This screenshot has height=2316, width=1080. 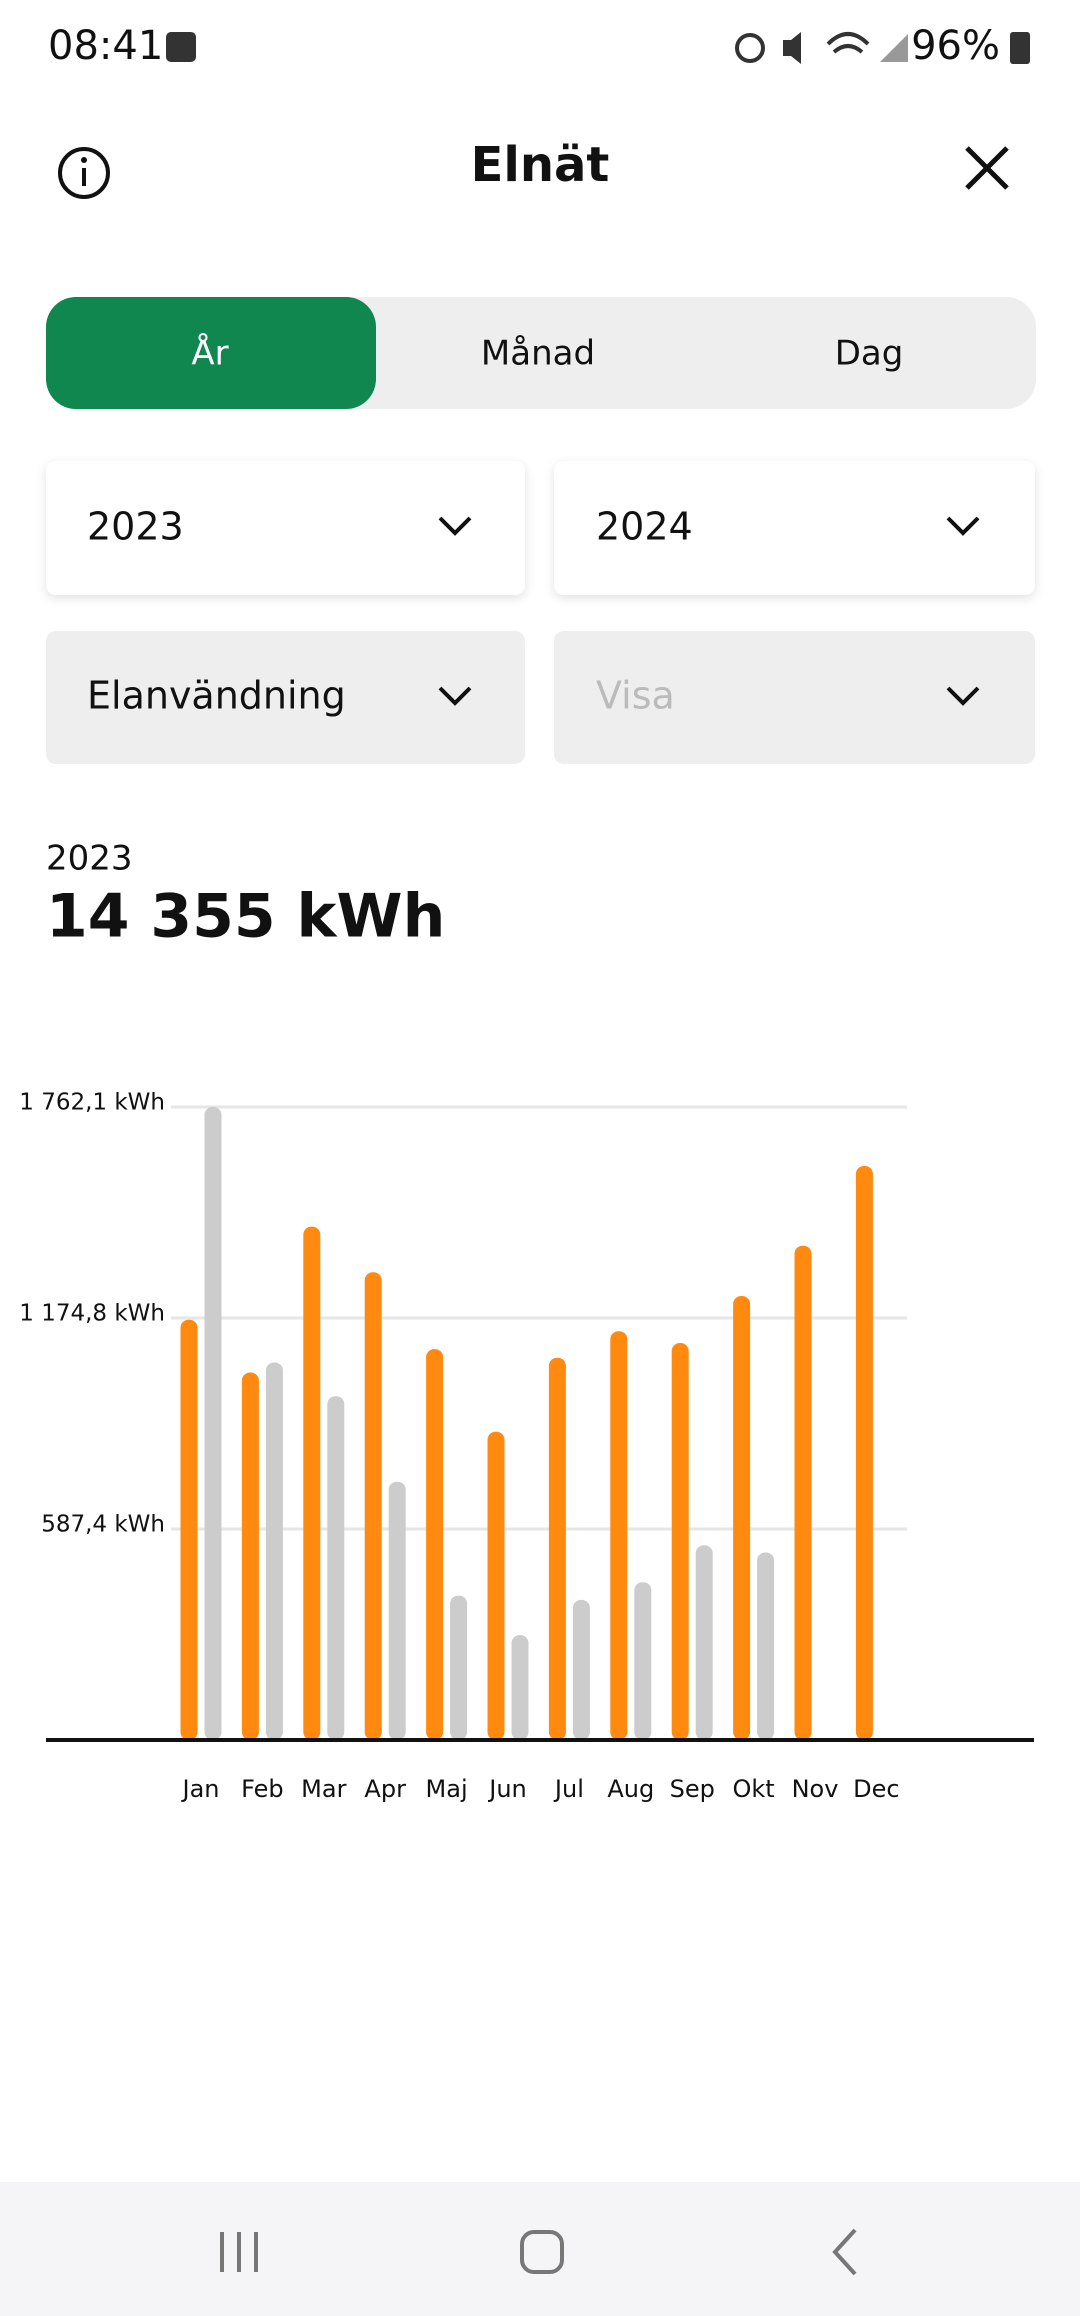 What do you see at coordinates (894, 48) in the screenshot?
I see `signal-icon` at bounding box center [894, 48].